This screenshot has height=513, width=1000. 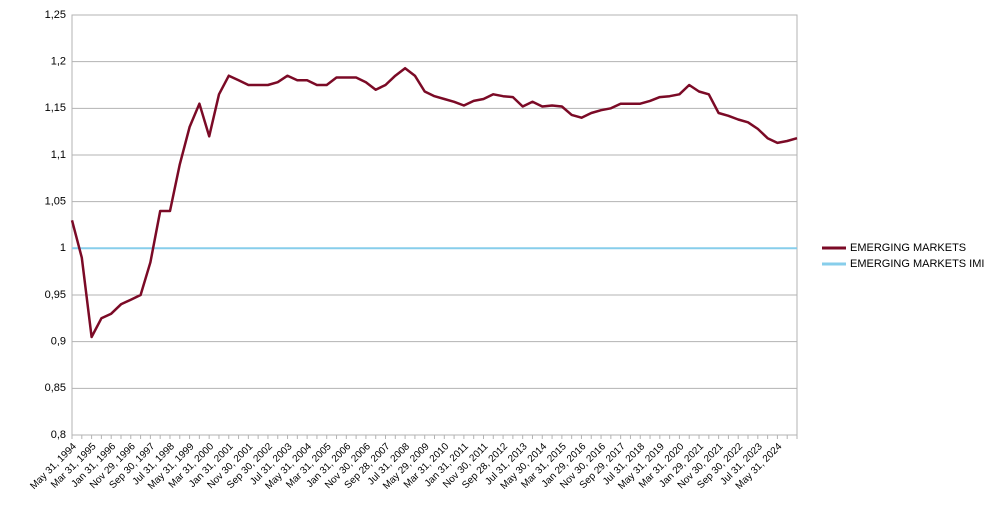 I want to click on y-tick-label: 1,25, so click(x=55, y=15).